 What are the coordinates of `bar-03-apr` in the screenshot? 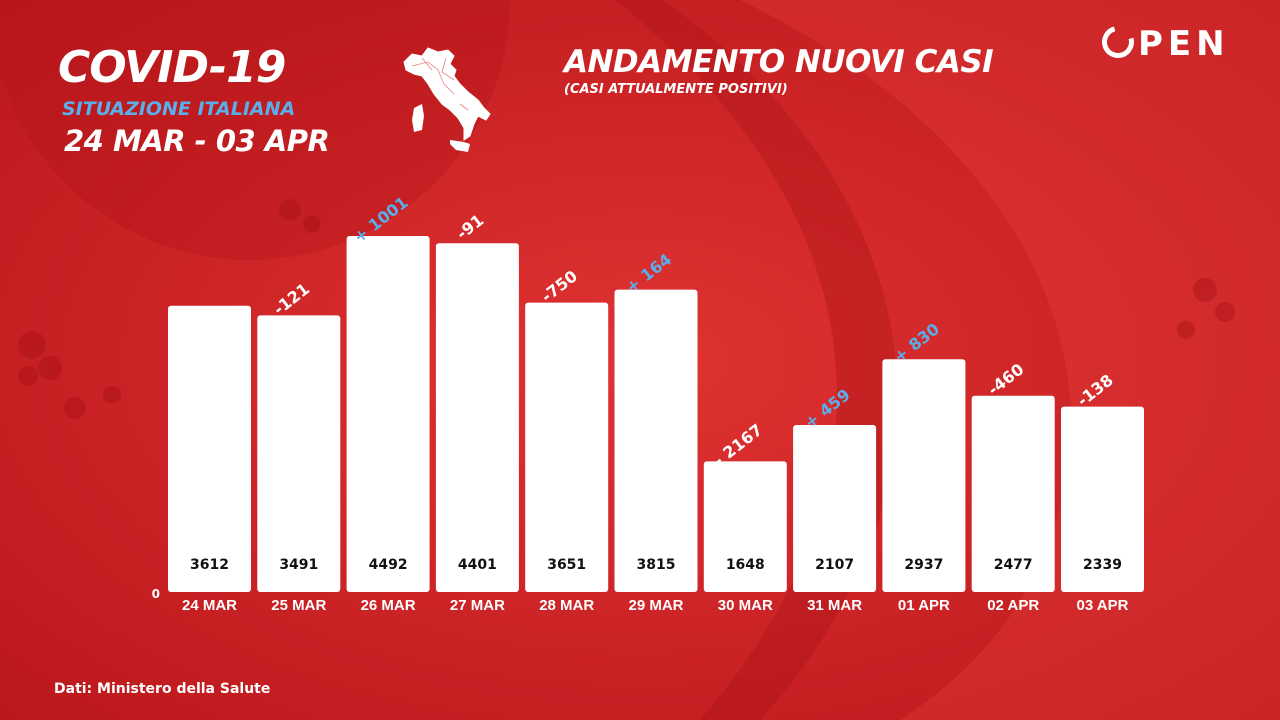 It's located at (1102, 499).